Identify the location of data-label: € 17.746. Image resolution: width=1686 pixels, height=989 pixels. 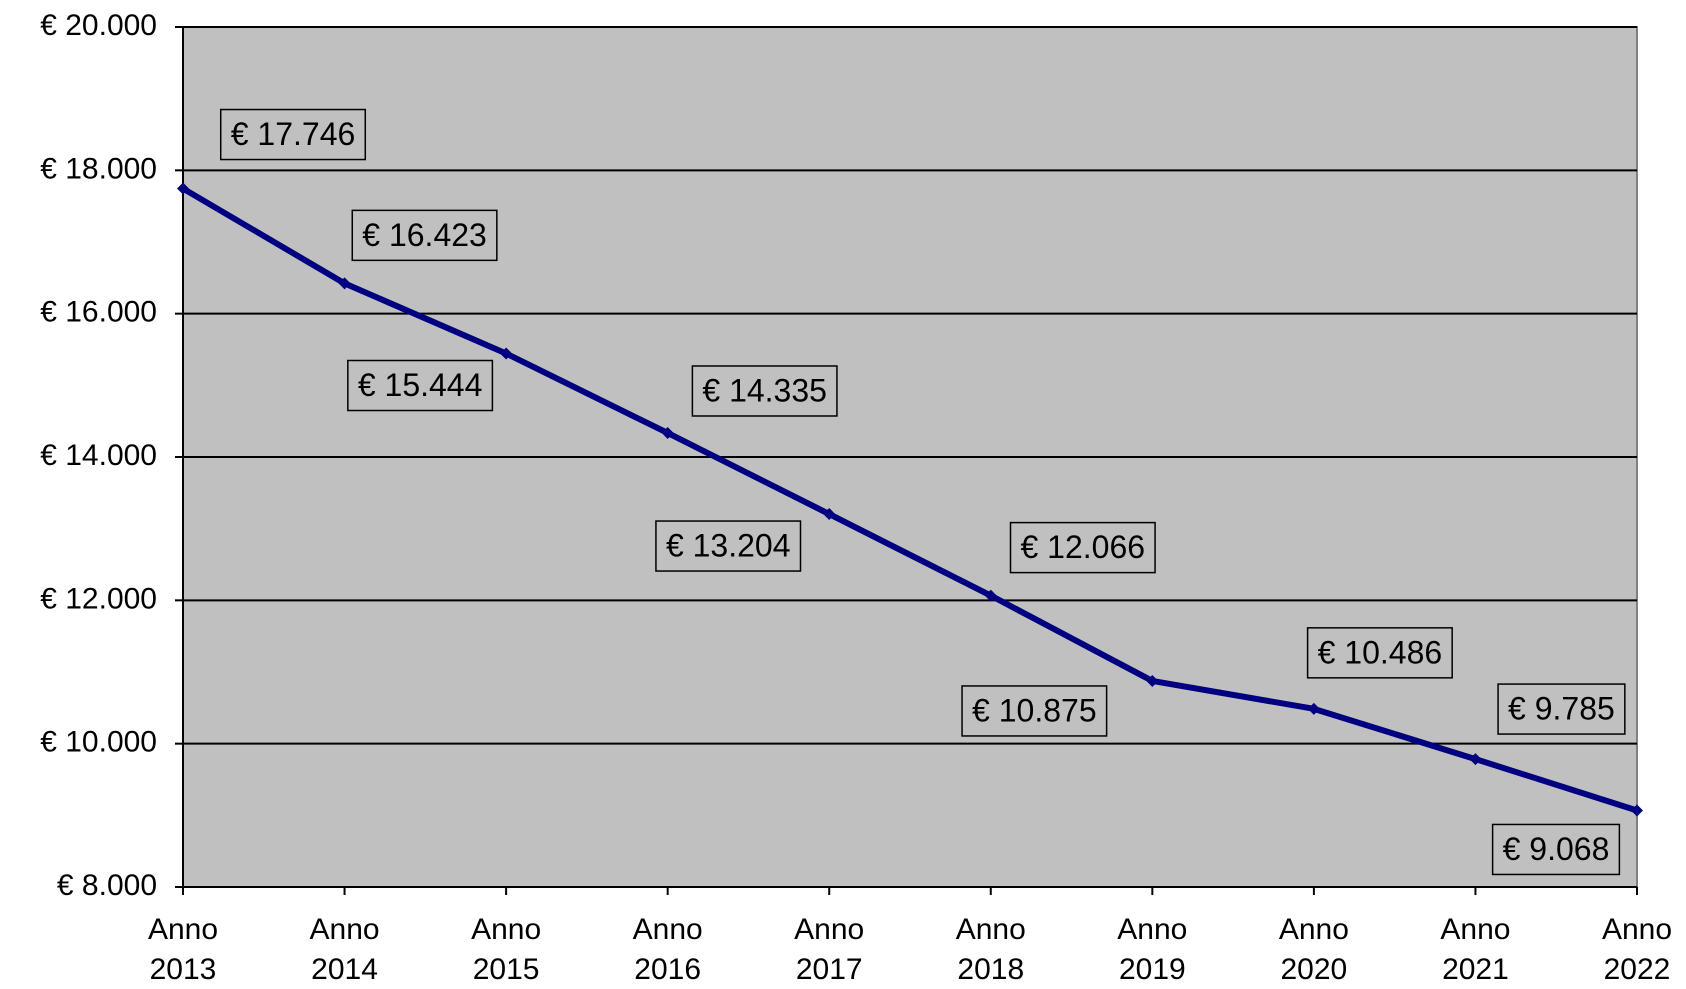
(293, 134).